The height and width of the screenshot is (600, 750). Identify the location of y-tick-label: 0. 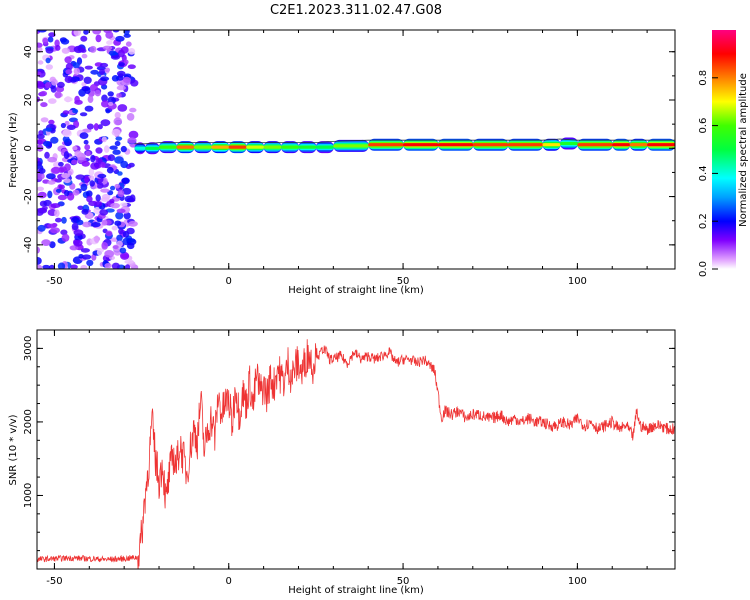
(28, 148).